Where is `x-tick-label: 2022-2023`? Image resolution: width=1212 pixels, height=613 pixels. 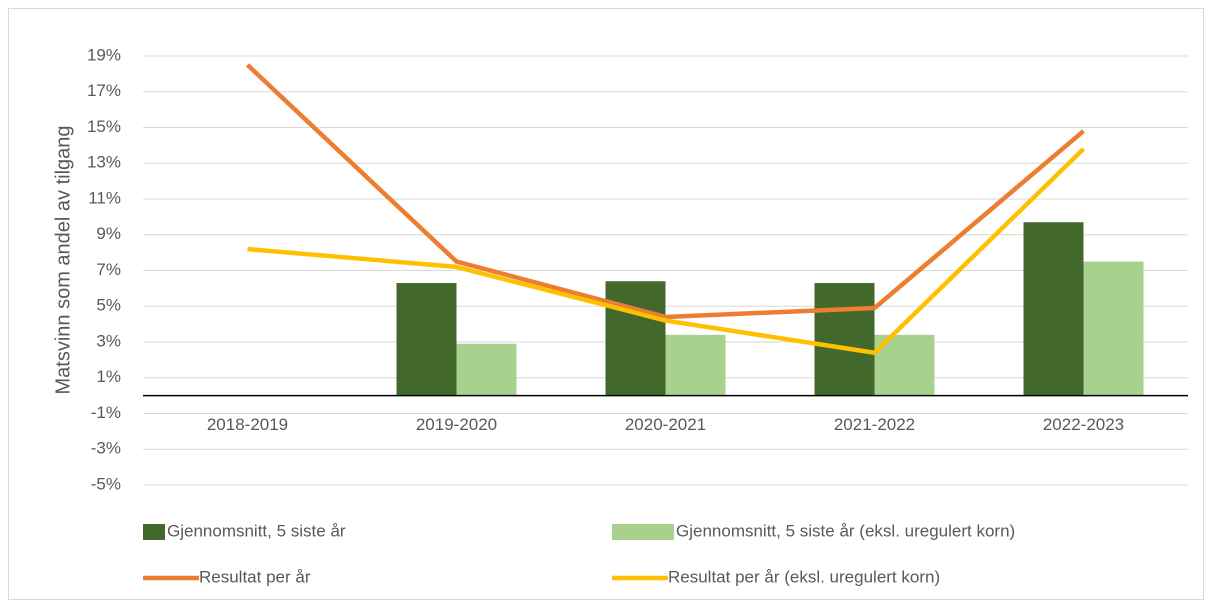
x-tick-label: 2022-2023 is located at coordinates (1083, 424).